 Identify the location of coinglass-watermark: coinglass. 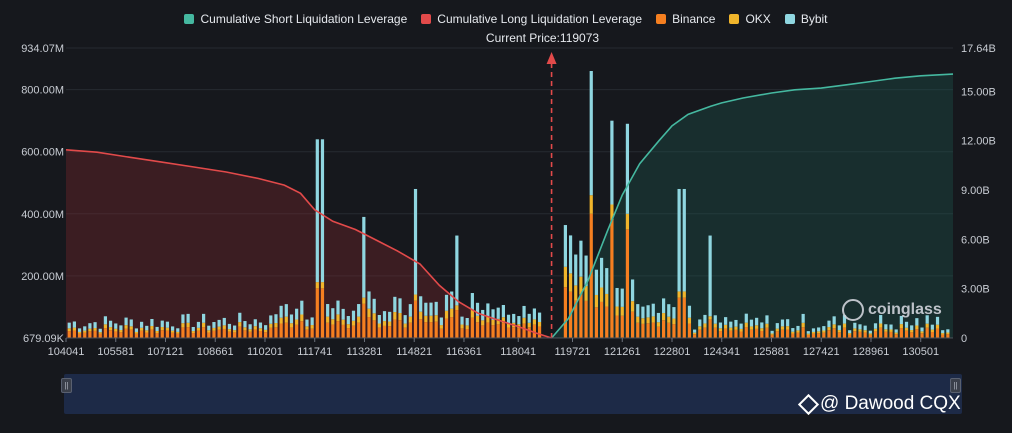
(892, 310).